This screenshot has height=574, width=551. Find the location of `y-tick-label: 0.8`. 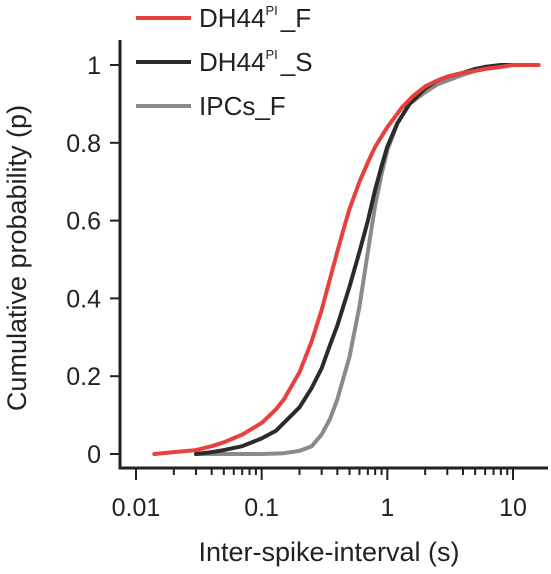

y-tick-label: 0.8 is located at coordinates (83, 144).